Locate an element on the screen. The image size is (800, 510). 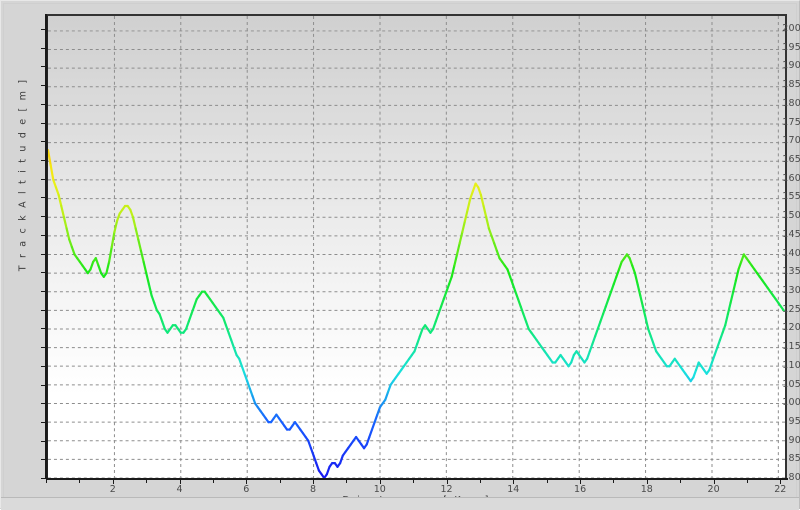
y-tick-label: 160 is located at coordinates (791, 178).